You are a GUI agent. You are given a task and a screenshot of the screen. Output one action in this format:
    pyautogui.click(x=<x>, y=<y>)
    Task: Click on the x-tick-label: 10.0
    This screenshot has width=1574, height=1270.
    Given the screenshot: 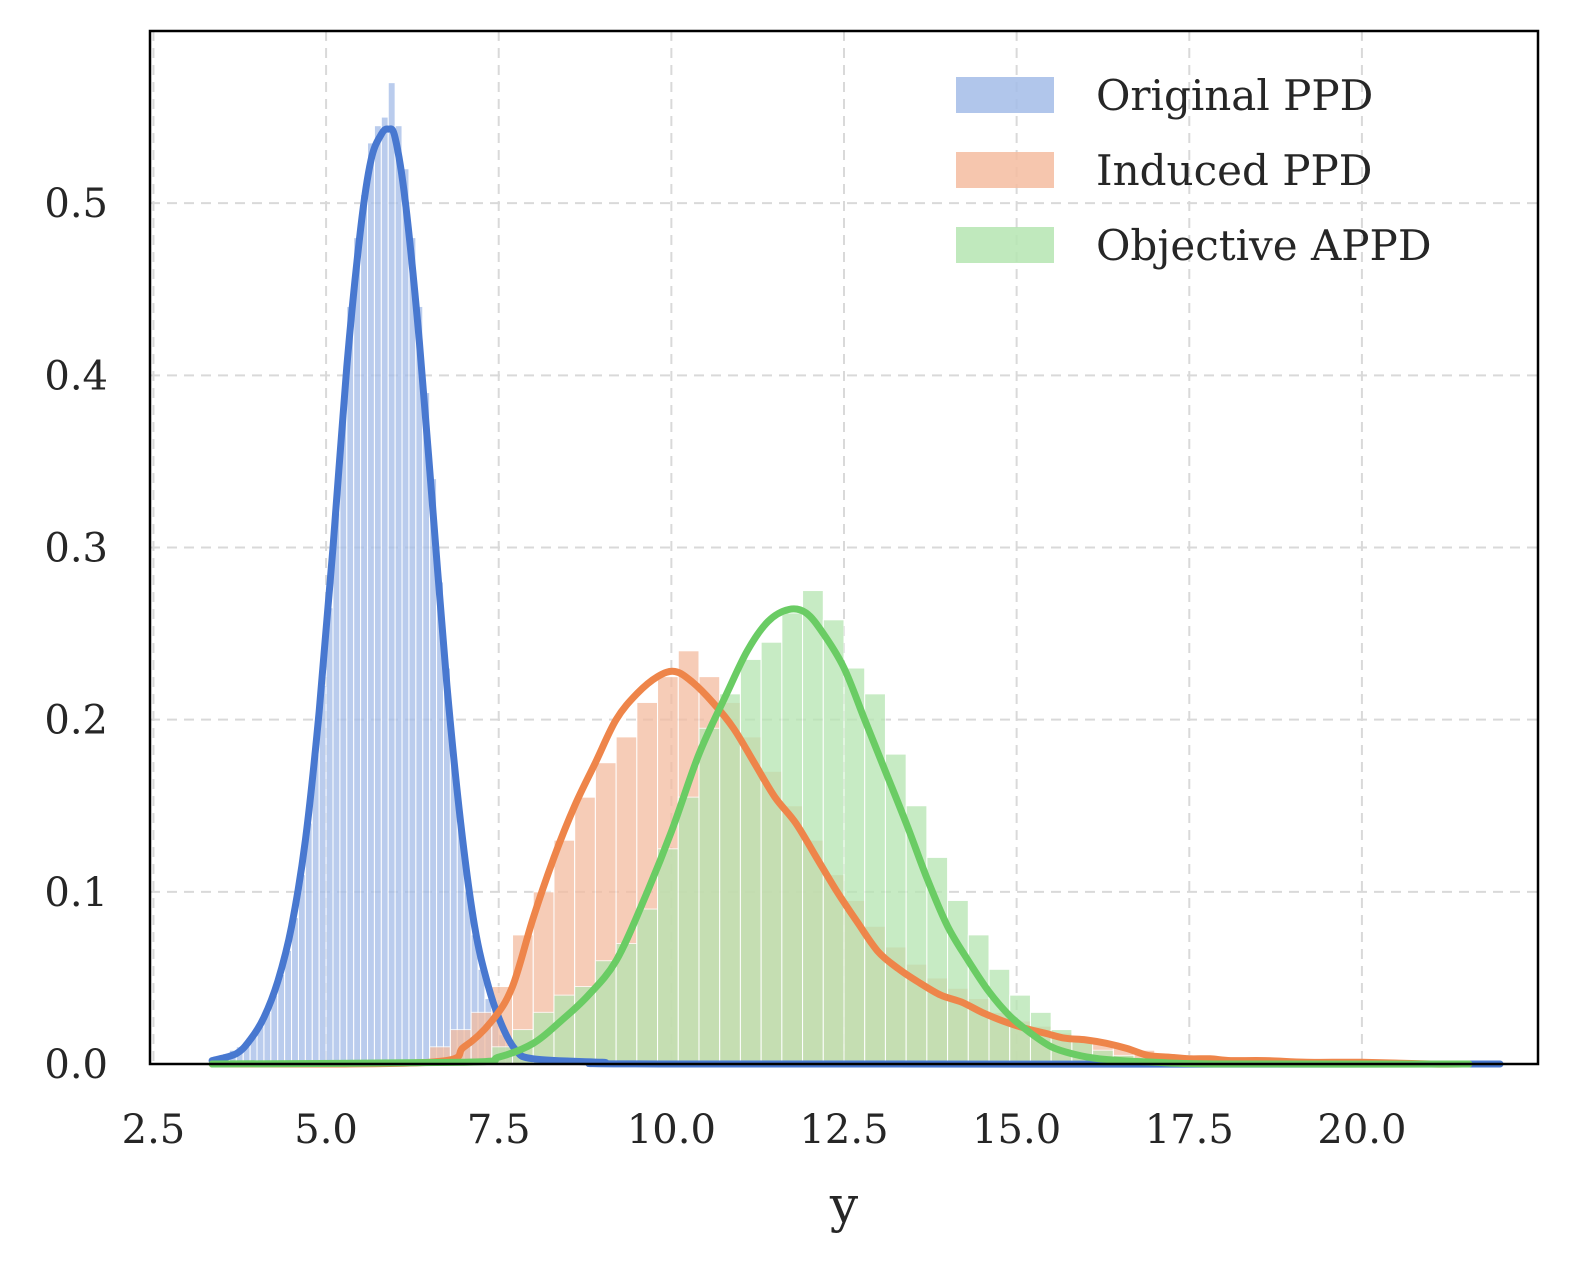 What is the action you would take?
    pyautogui.click(x=671, y=1130)
    